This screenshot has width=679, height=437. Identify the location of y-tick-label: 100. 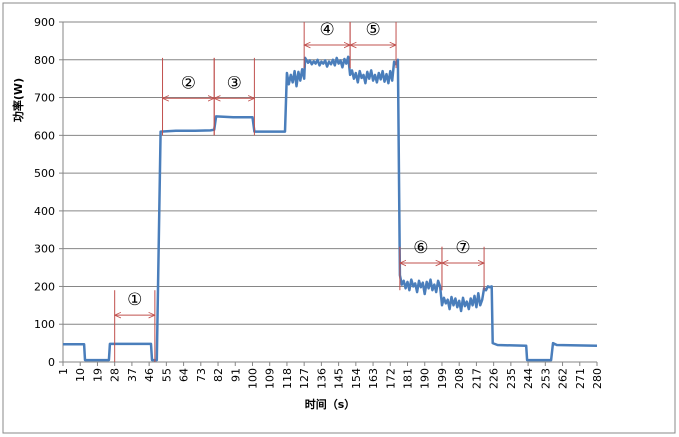
(44, 324).